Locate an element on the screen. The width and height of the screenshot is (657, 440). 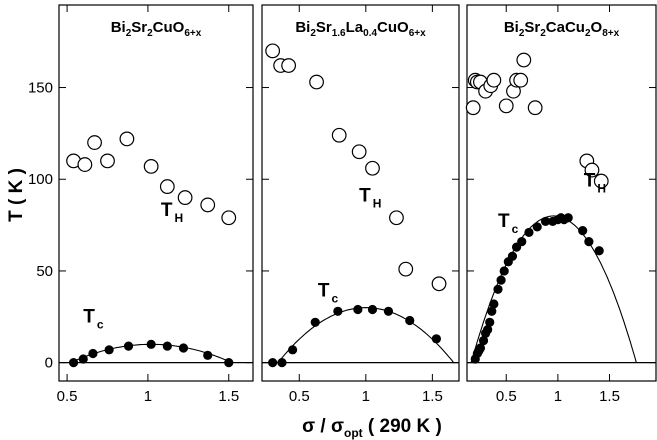
panel-middle-title: Bi2Sr1.6La0.4CuO6+x is located at coordinates (360, 29).